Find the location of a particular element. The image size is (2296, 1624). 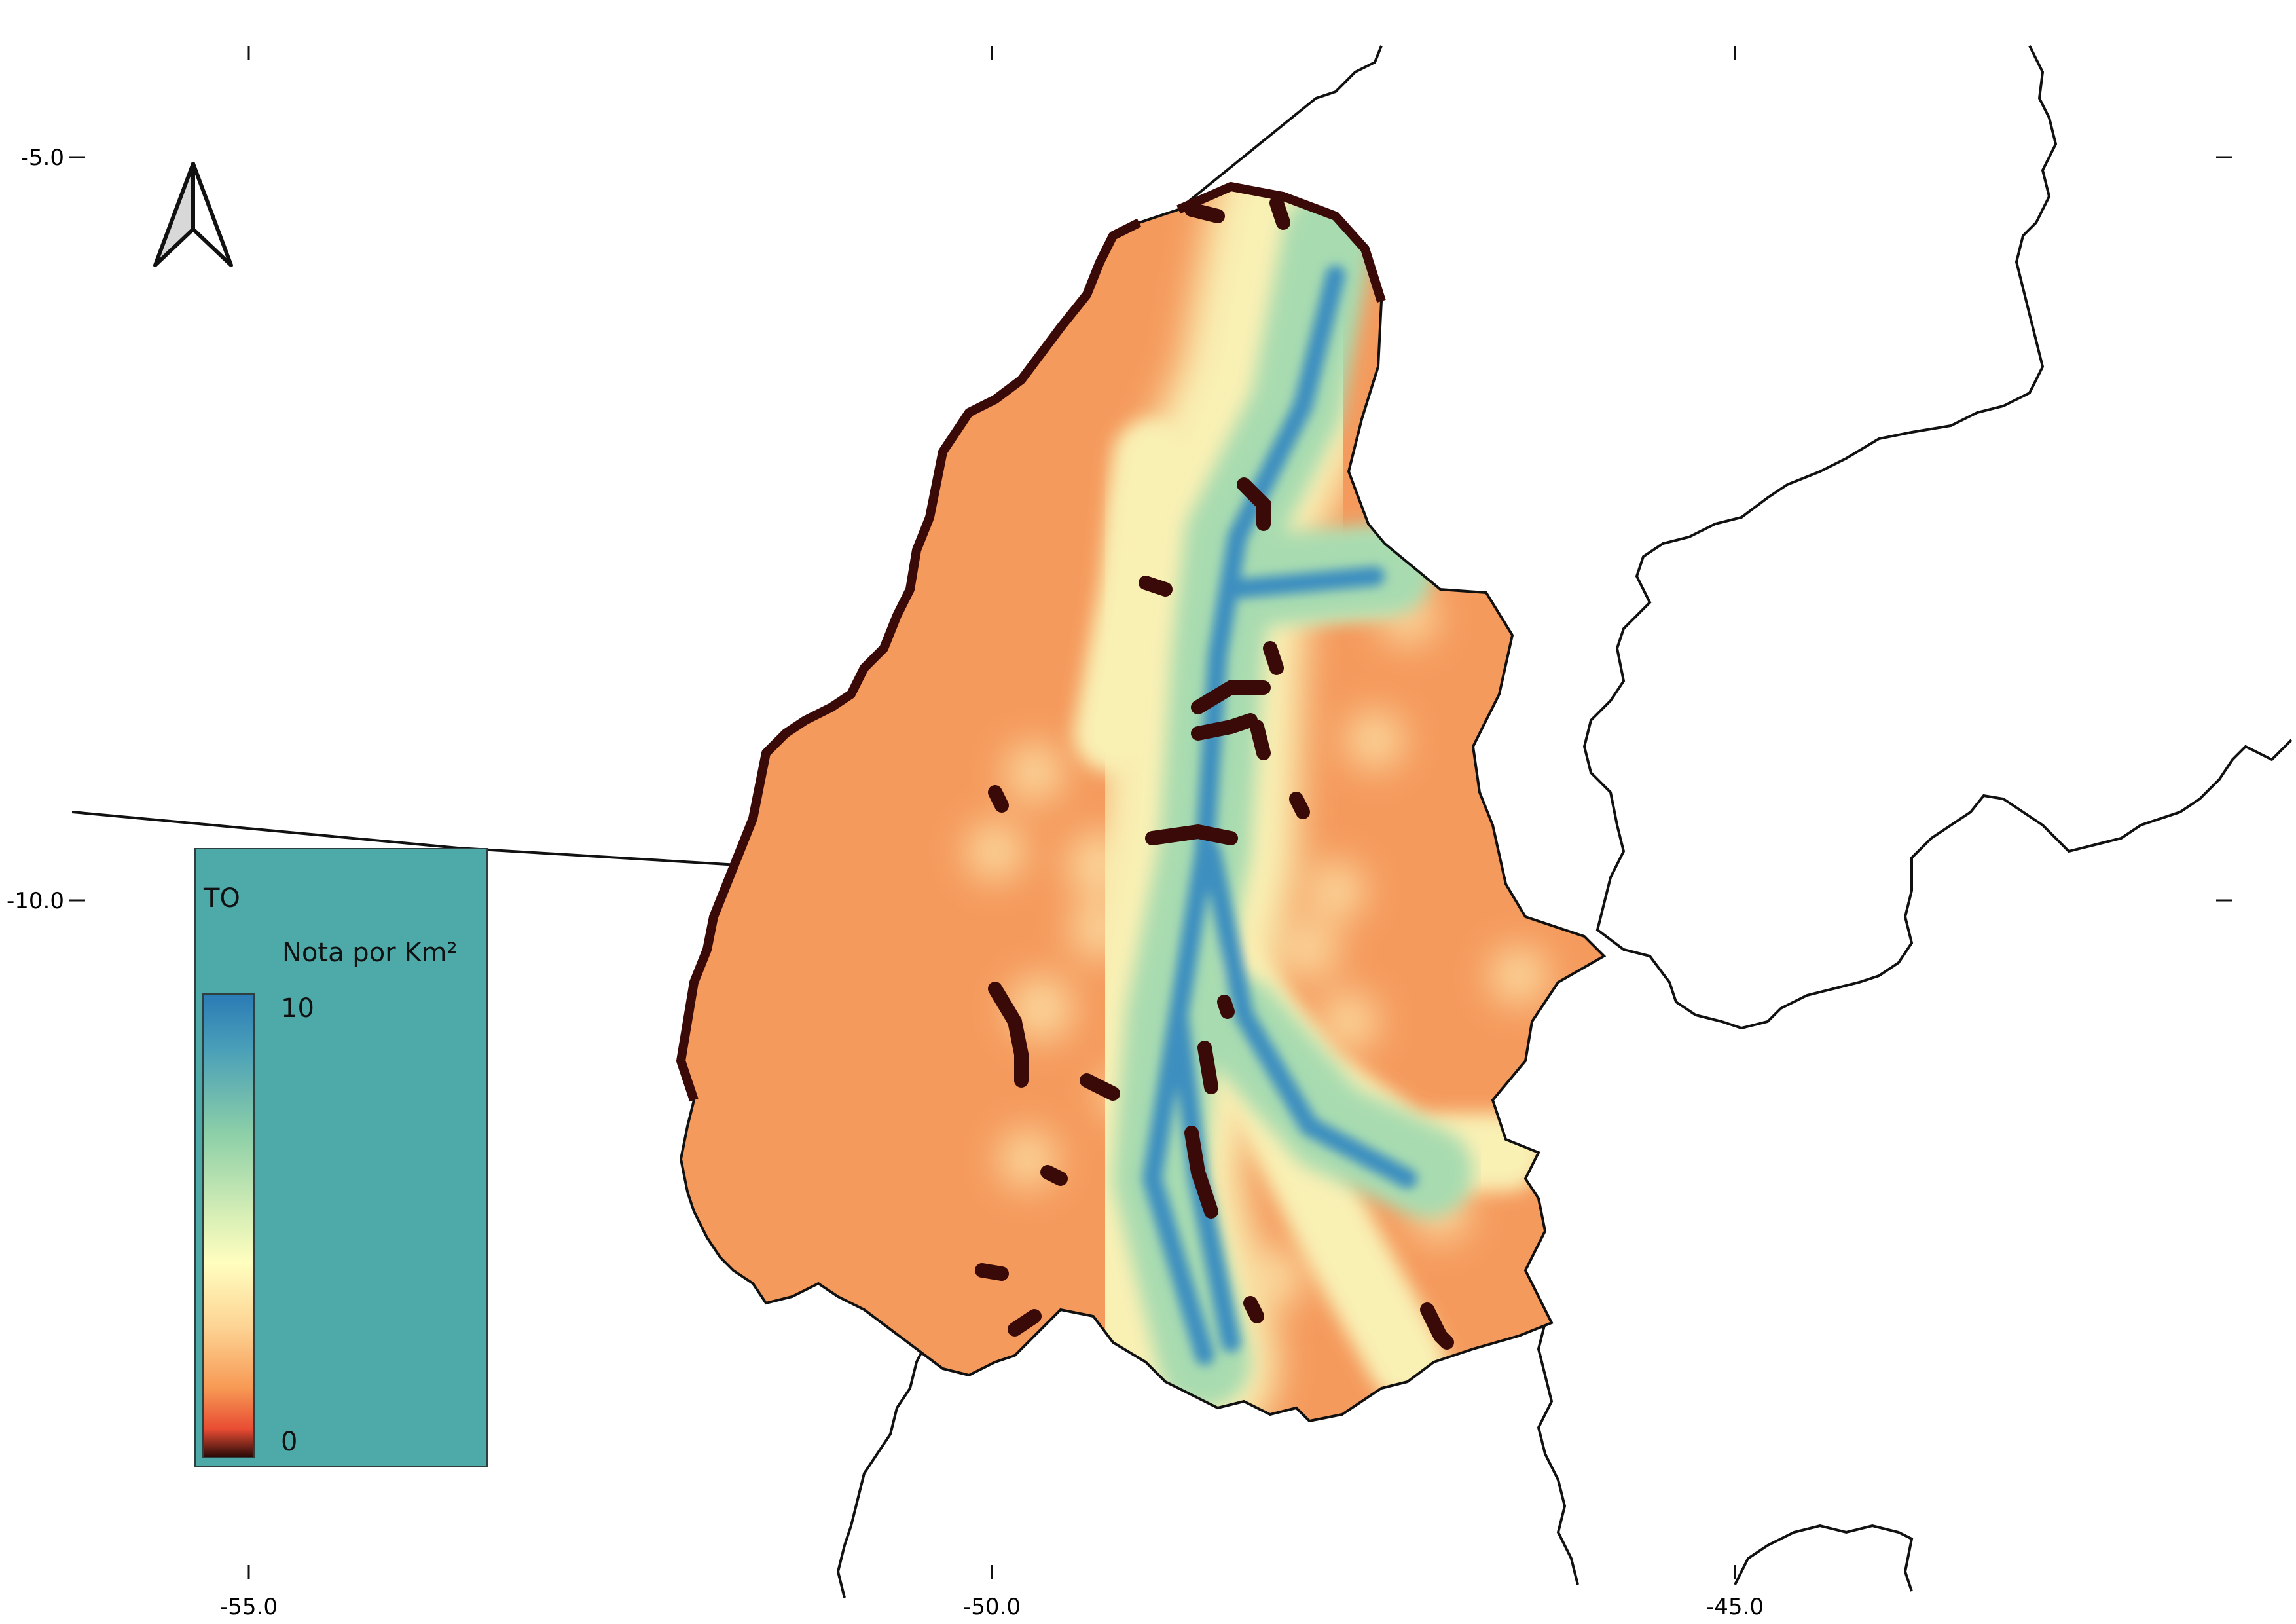

y-tick-label: -5.0 is located at coordinates (42, 158).